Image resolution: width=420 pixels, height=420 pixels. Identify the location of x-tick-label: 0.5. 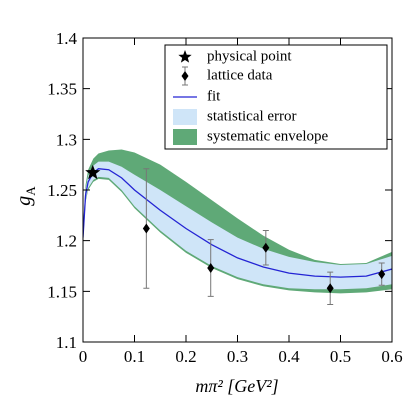
(340, 356).